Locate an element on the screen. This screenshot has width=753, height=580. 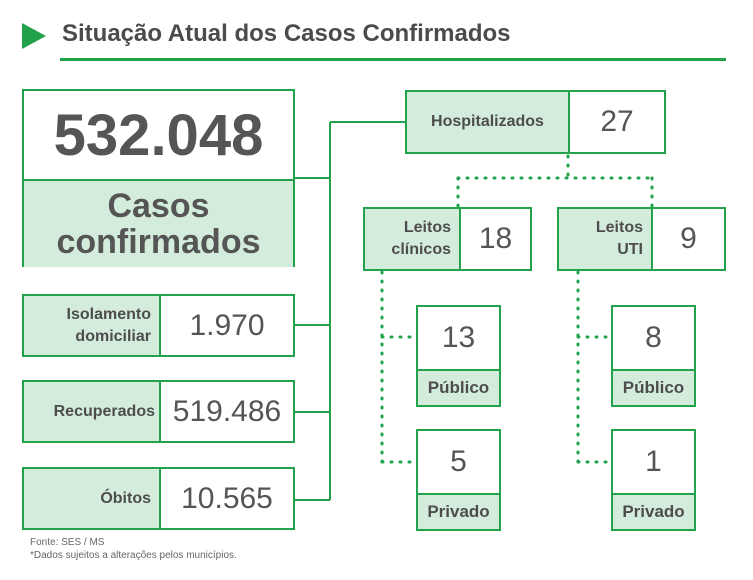
clinical-beds-label-line1: Leitos is located at coordinates (427, 227).